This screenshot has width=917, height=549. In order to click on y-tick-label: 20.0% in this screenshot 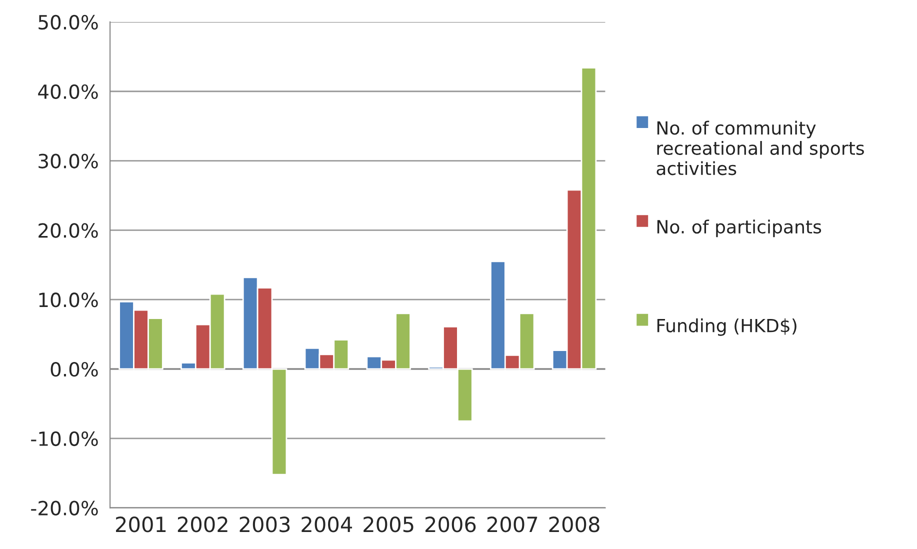, I will do `click(68, 230)`.